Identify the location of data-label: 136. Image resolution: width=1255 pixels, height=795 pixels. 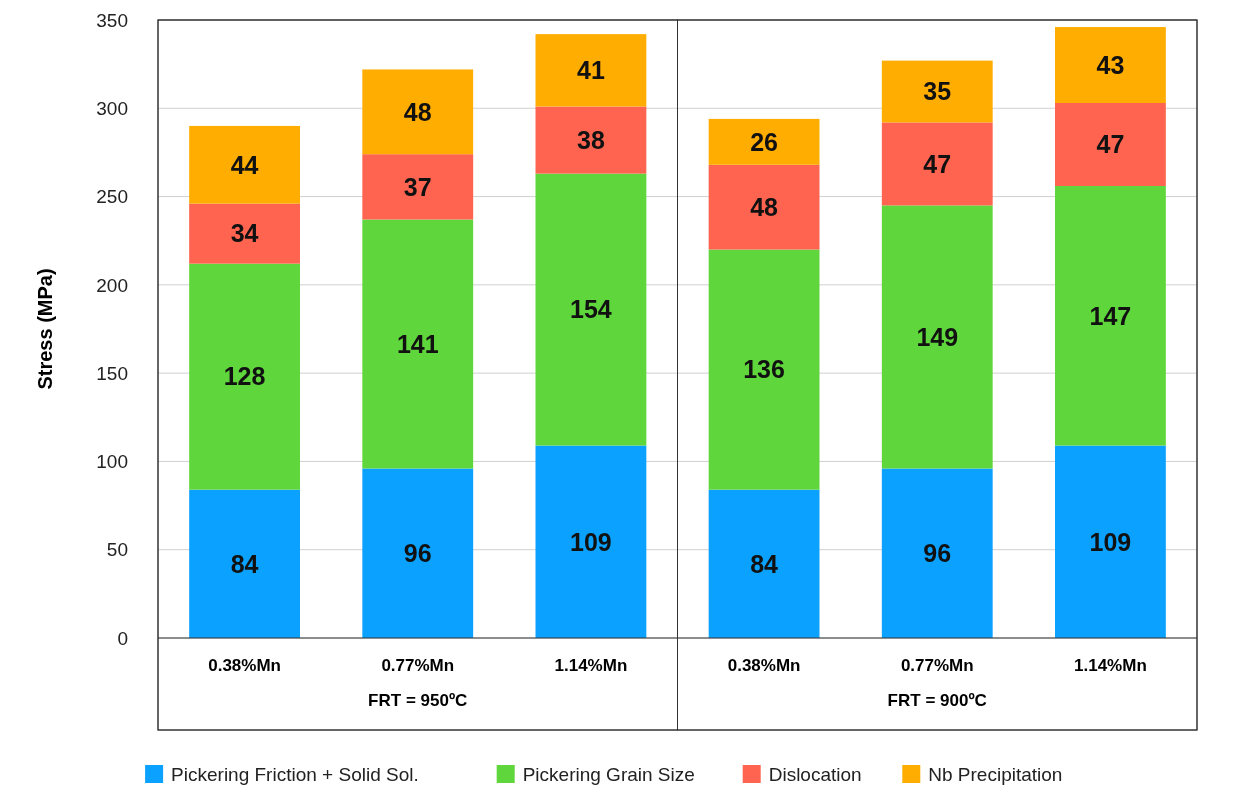
(764, 369).